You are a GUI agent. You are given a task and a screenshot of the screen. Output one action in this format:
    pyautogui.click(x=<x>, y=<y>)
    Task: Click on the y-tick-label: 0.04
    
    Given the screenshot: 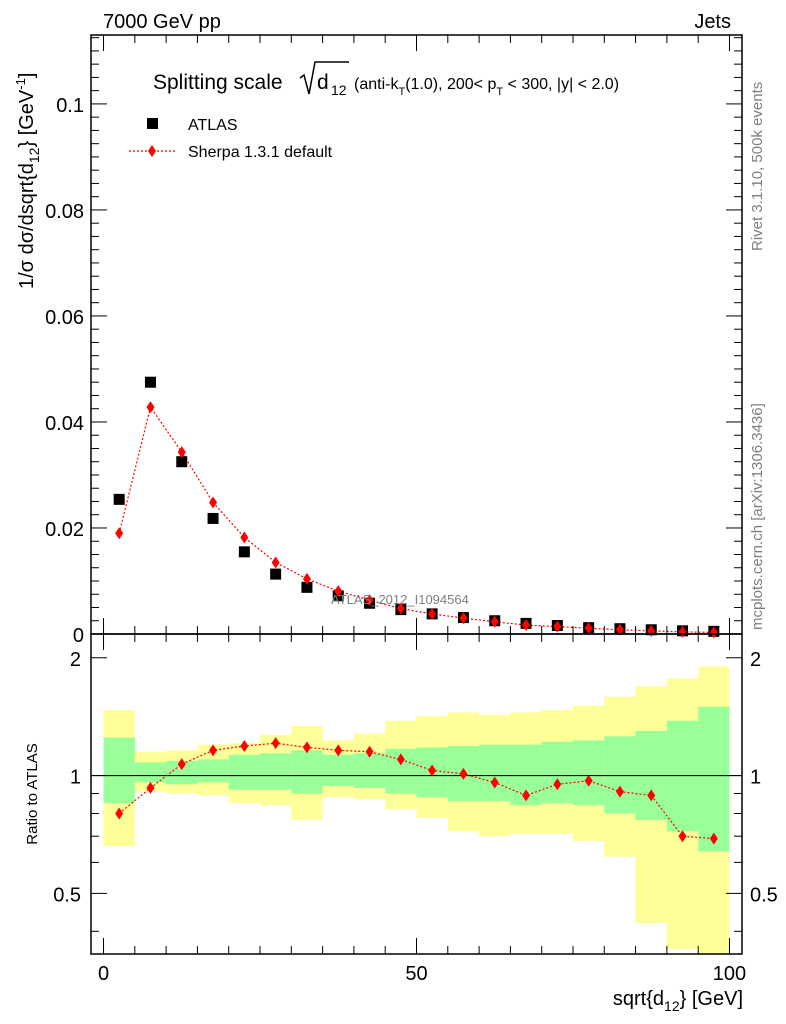 What is the action you would take?
    pyautogui.click(x=64, y=424)
    